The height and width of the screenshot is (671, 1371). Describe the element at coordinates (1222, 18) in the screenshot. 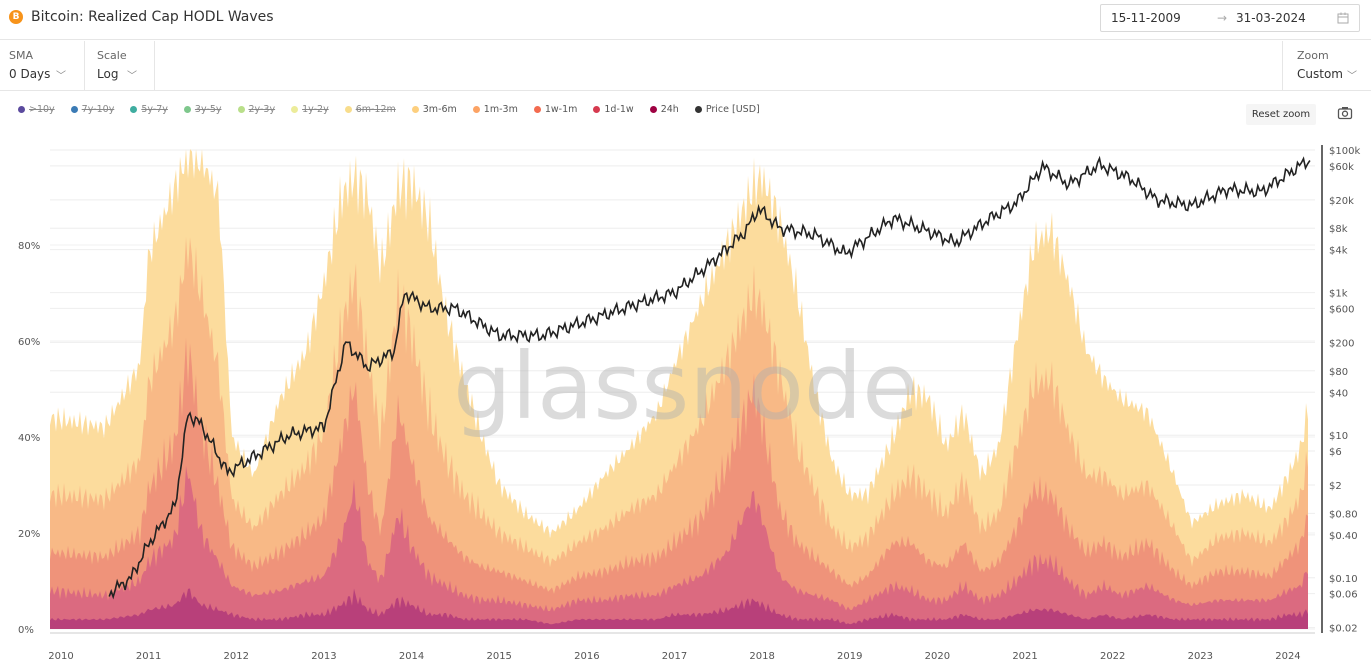

I see `date-arrow-icon: →` at that location.